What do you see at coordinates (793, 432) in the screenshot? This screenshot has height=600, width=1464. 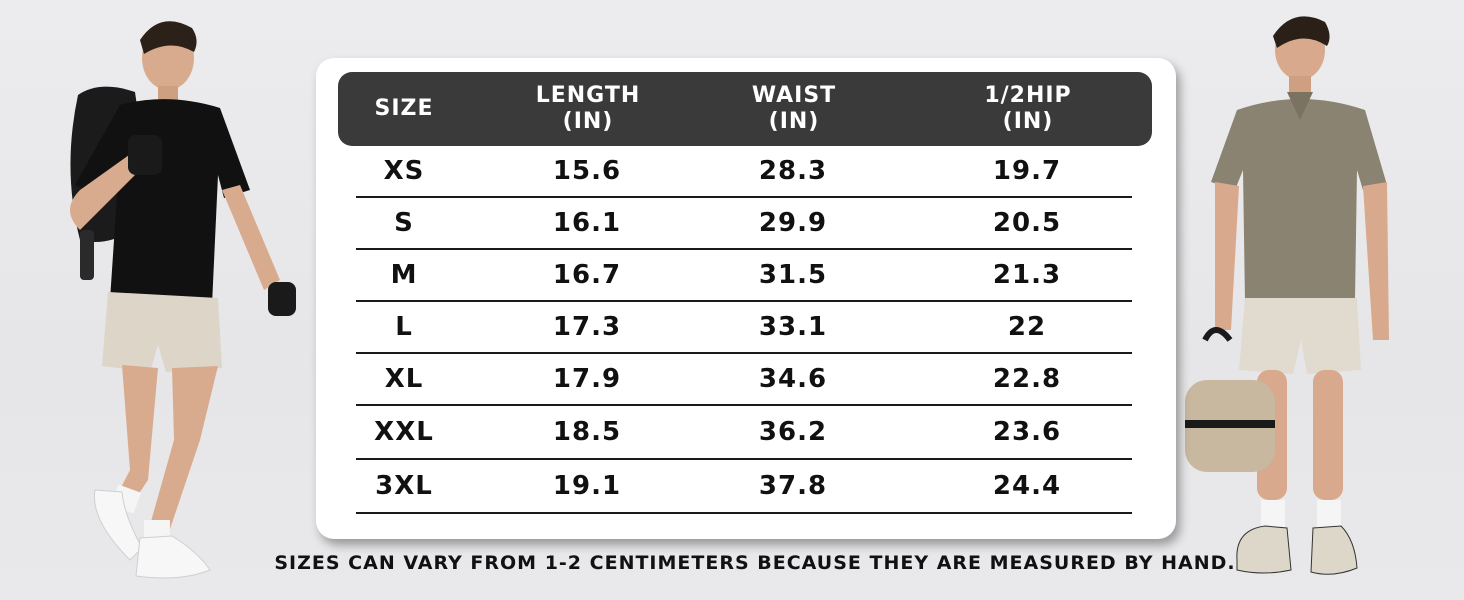 I see `cell-waist: 36.2` at bounding box center [793, 432].